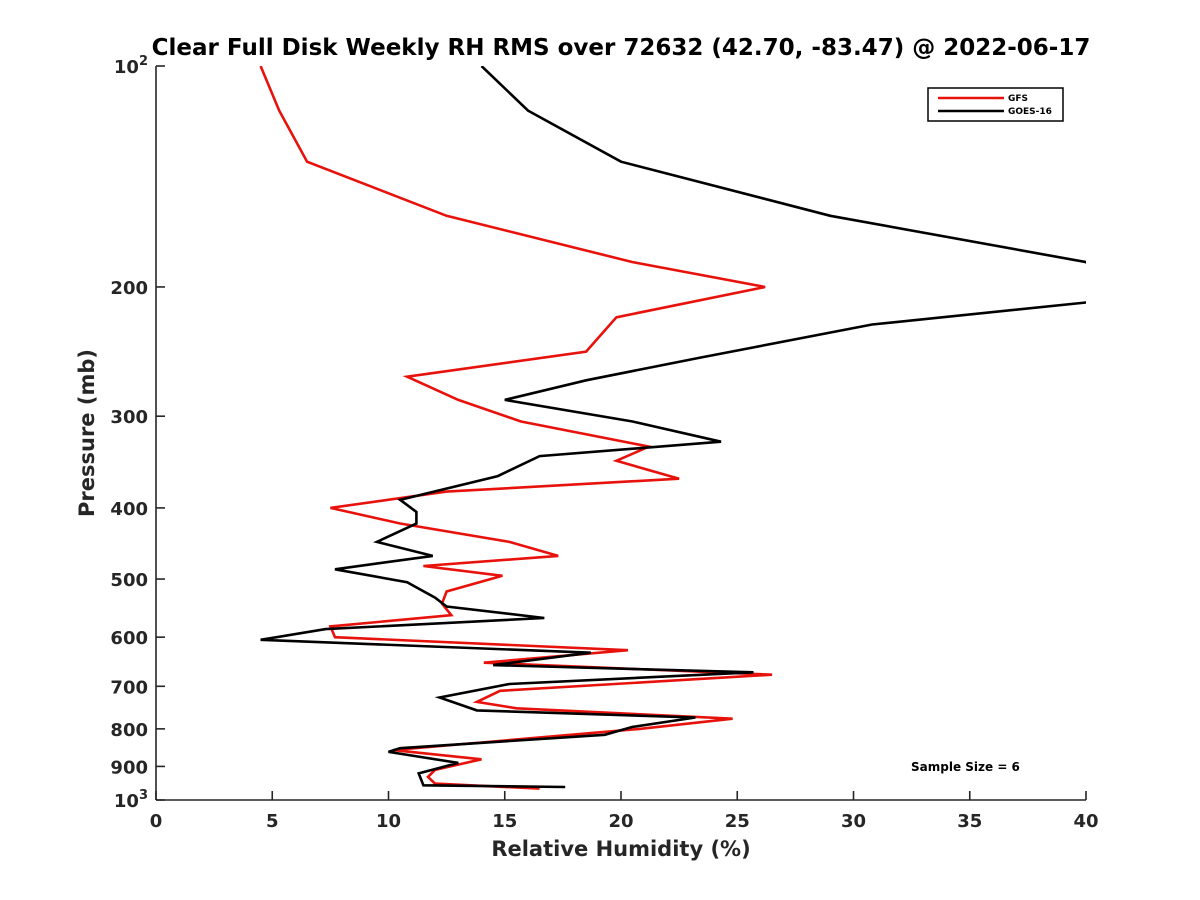 The image size is (1200, 900). What do you see at coordinates (129, 767) in the screenshot?
I see `y-tick-label: 900` at bounding box center [129, 767].